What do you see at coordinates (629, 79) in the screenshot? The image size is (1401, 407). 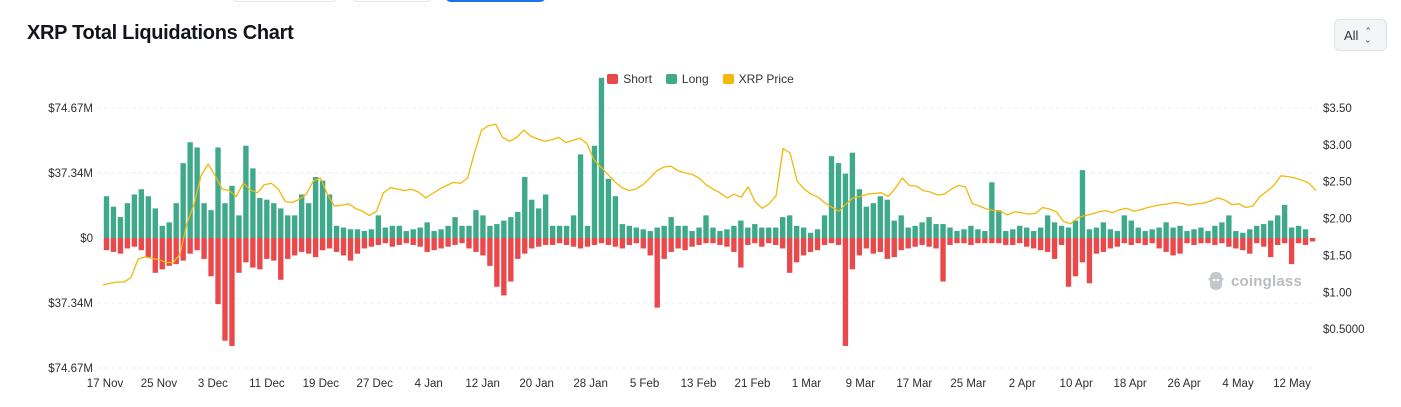 I see `legend-item-short: Short` at bounding box center [629, 79].